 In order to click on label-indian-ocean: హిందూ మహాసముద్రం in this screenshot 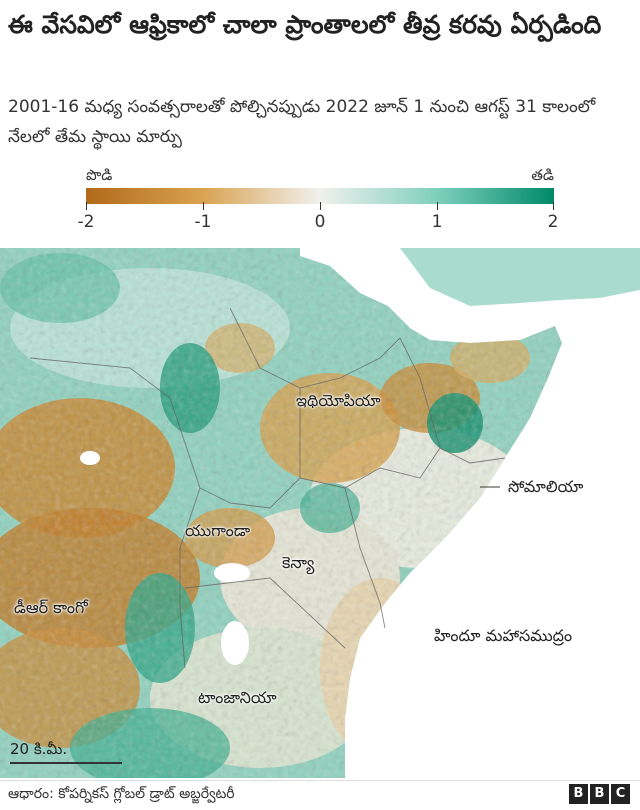, I will do `click(503, 635)`.